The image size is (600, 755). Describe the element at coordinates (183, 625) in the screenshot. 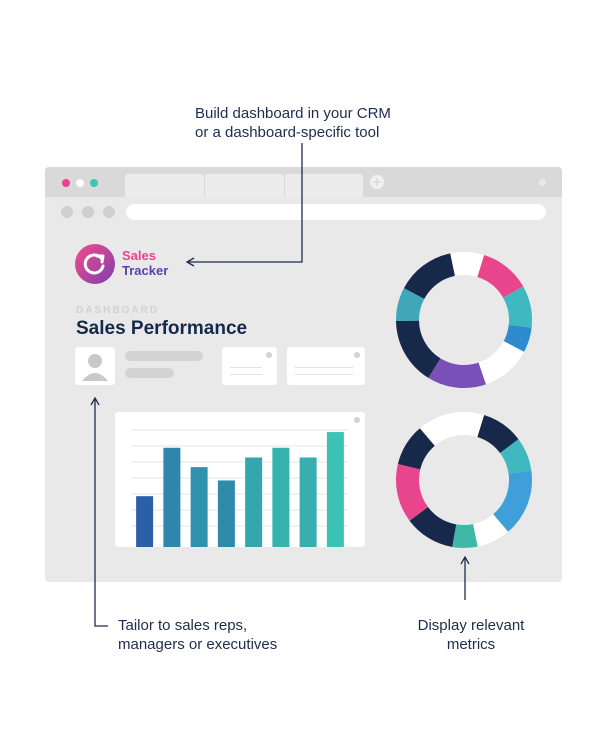

I see `callout-line: Tailor to sales reps,` at that location.